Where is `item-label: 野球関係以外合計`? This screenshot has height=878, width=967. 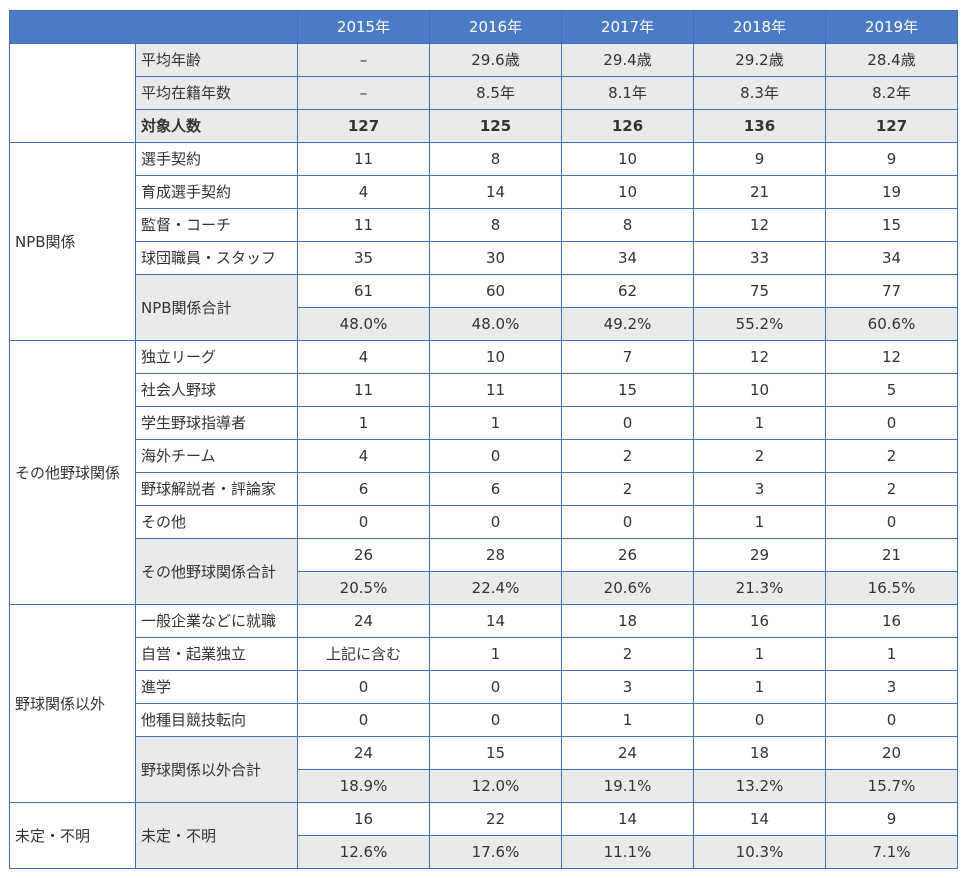 item-label: 野球関係以外合計 is located at coordinates (216, 769).